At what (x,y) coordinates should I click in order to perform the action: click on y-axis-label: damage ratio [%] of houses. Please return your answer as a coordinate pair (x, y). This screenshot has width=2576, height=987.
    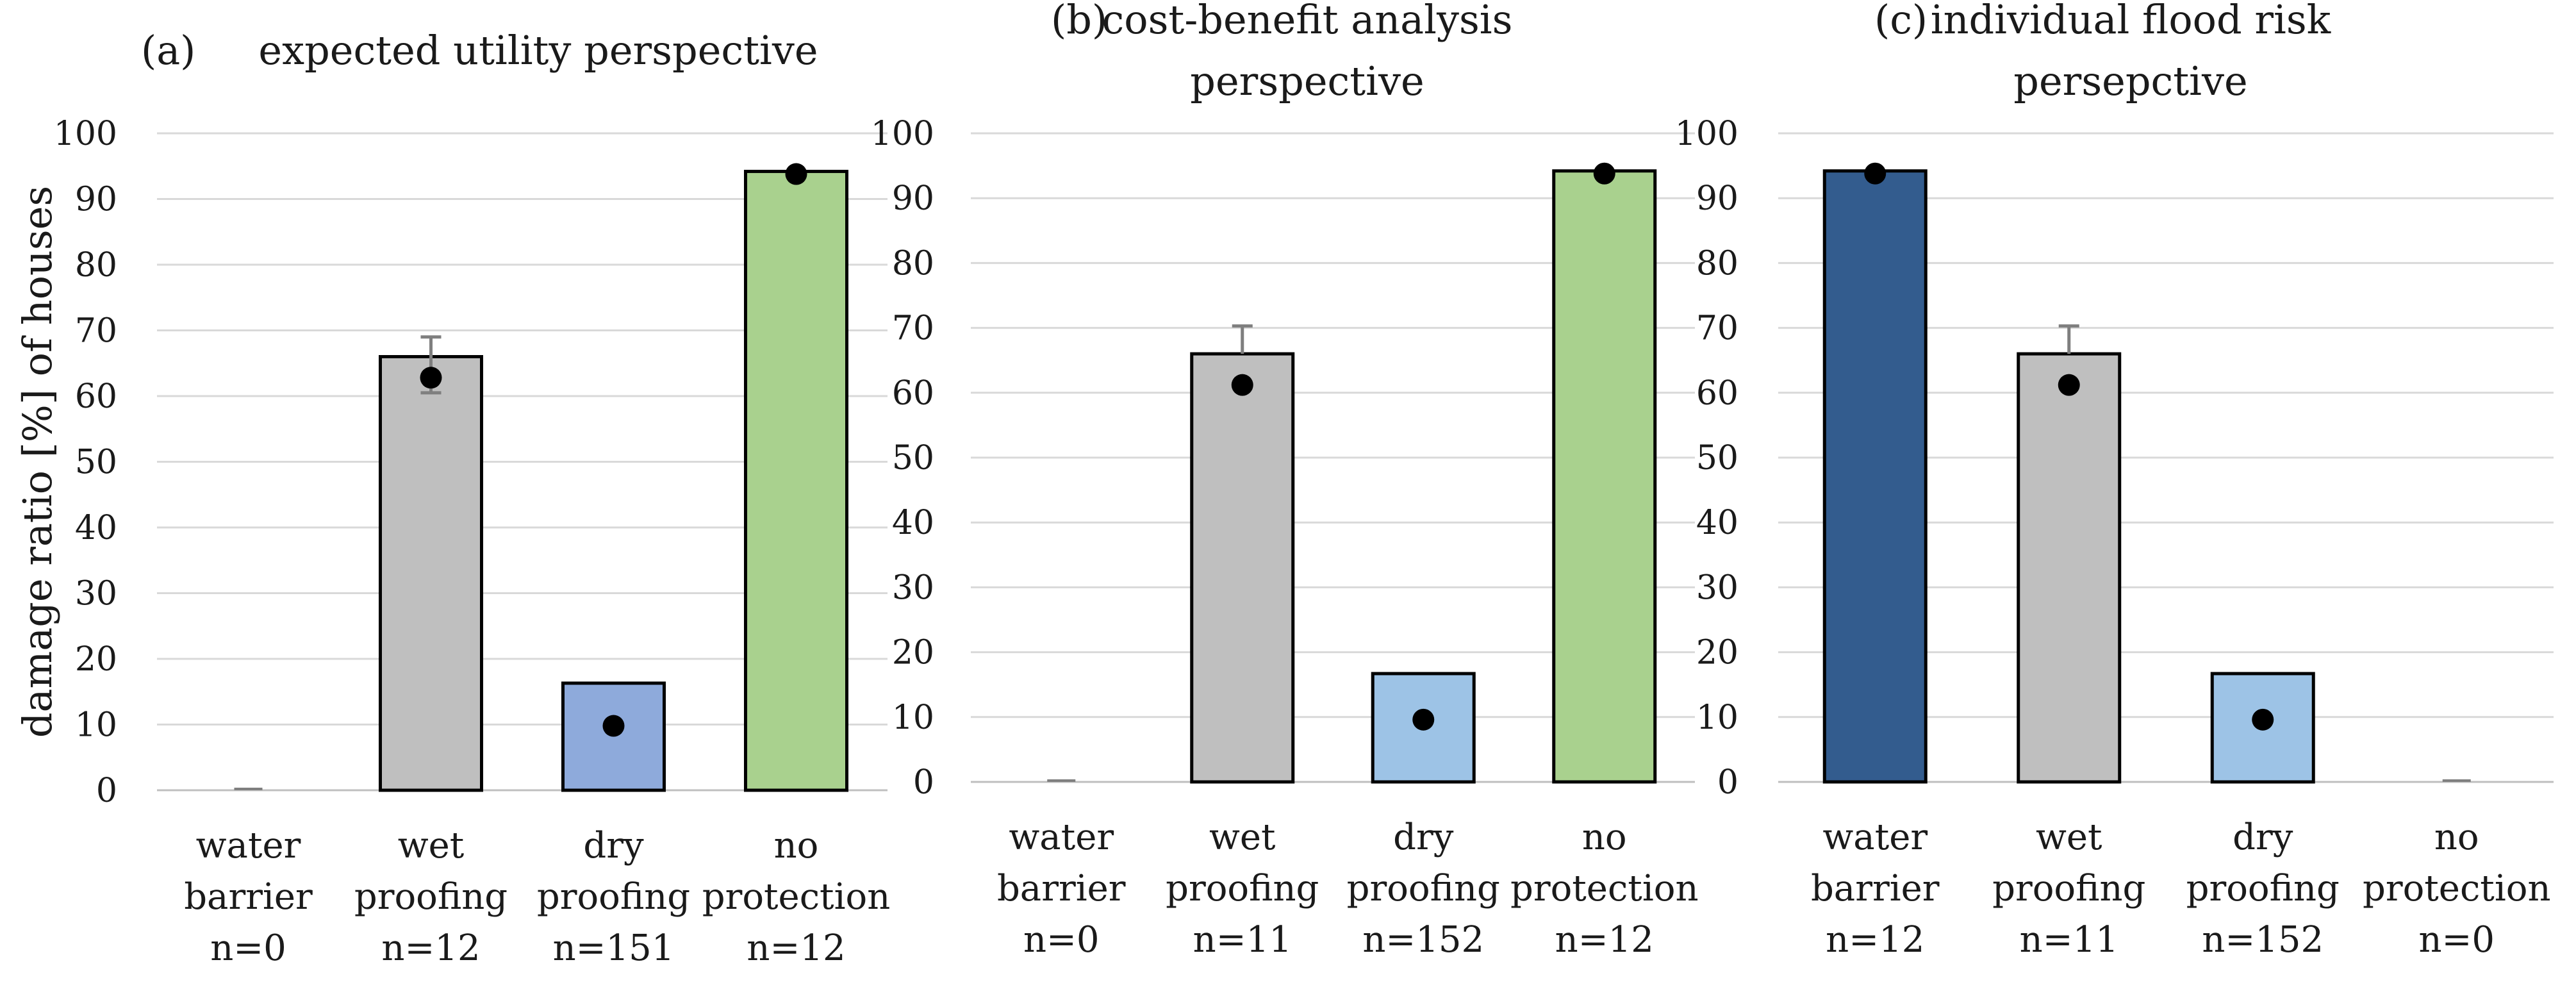
    Looking at the image, I should click on (37, 462).